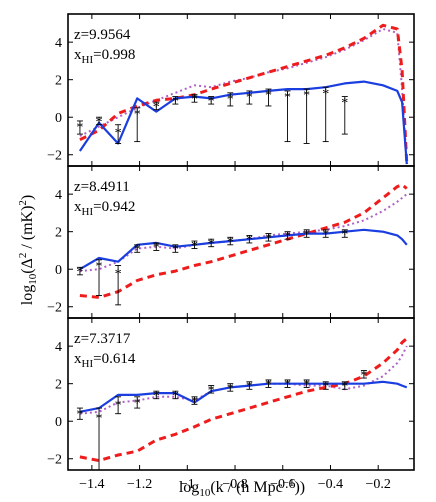  What do you see at coordinates (28, 250) in the screenshot?
I see `y-axis-label: log10(Δ2 / (mK)2)` at bounding box center [28, 250].